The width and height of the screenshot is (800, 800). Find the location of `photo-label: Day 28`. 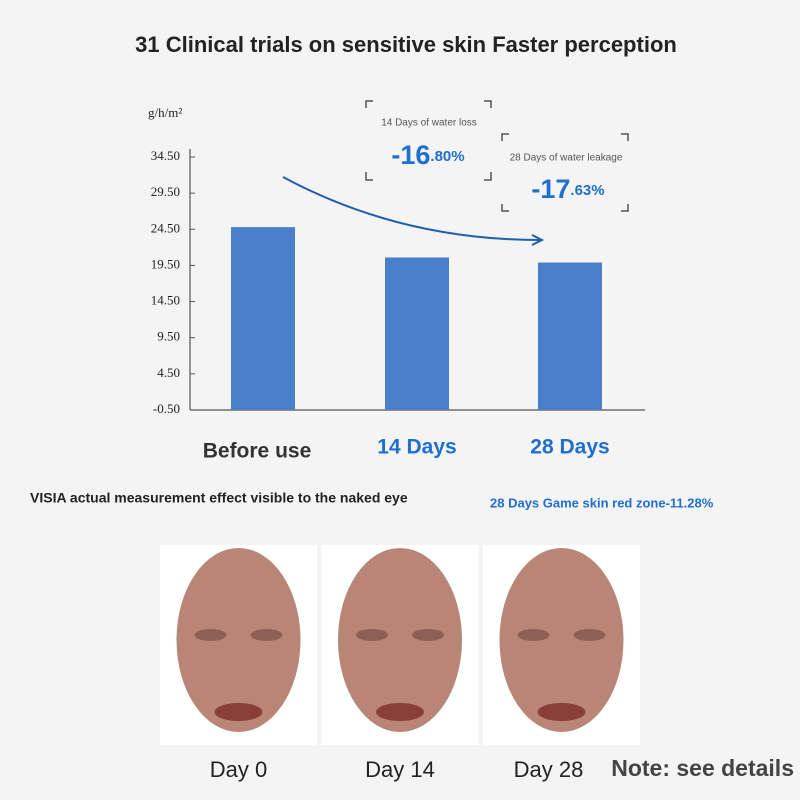

photo-label: Day 28 is located at coordinates (549, 769).